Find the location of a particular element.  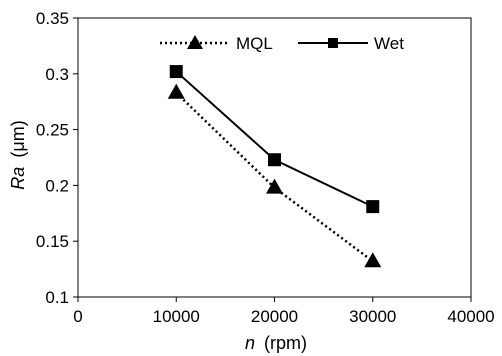

x-axis-title: n (rpm) is located at coordinates (276, 343).